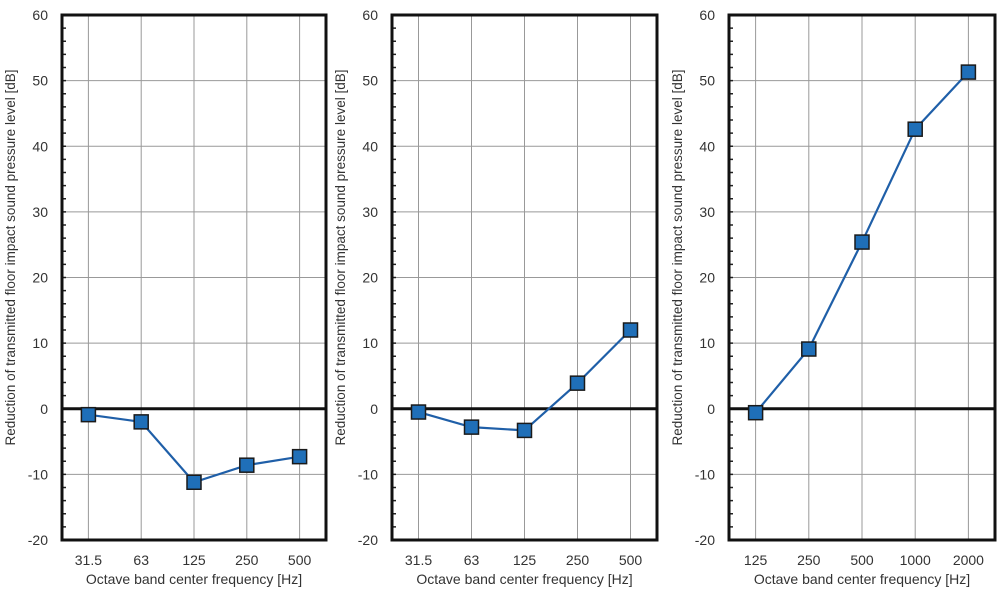 The width and height of the screenshot is (1000, 592). What do you see at coordinates (915, 560) in the screenshot?
I see `x-tick-label: 1000` at bounding box center [915, 560].